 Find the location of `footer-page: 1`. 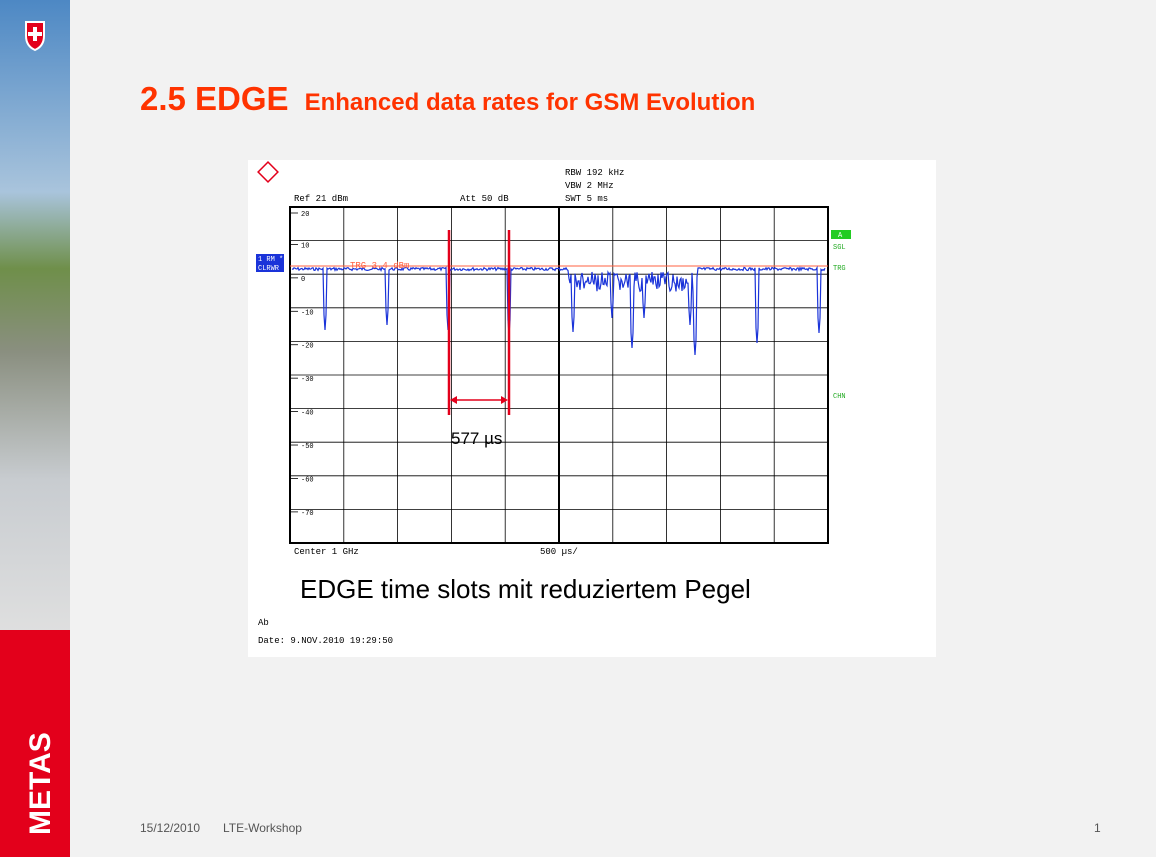

footer-page: 1 is located at coordinates (1097, 828).